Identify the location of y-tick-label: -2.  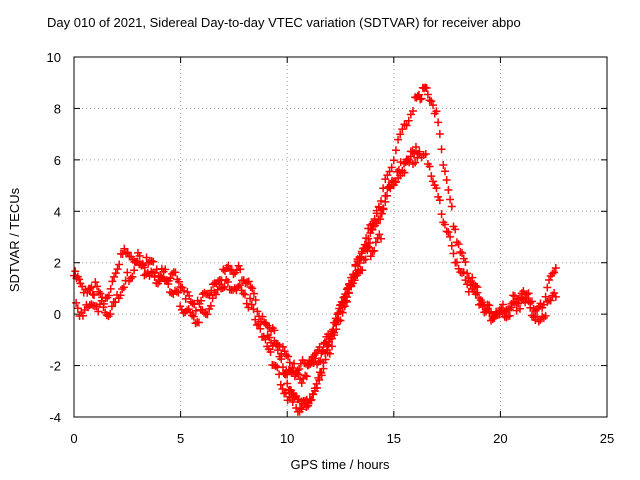
(55, 366).